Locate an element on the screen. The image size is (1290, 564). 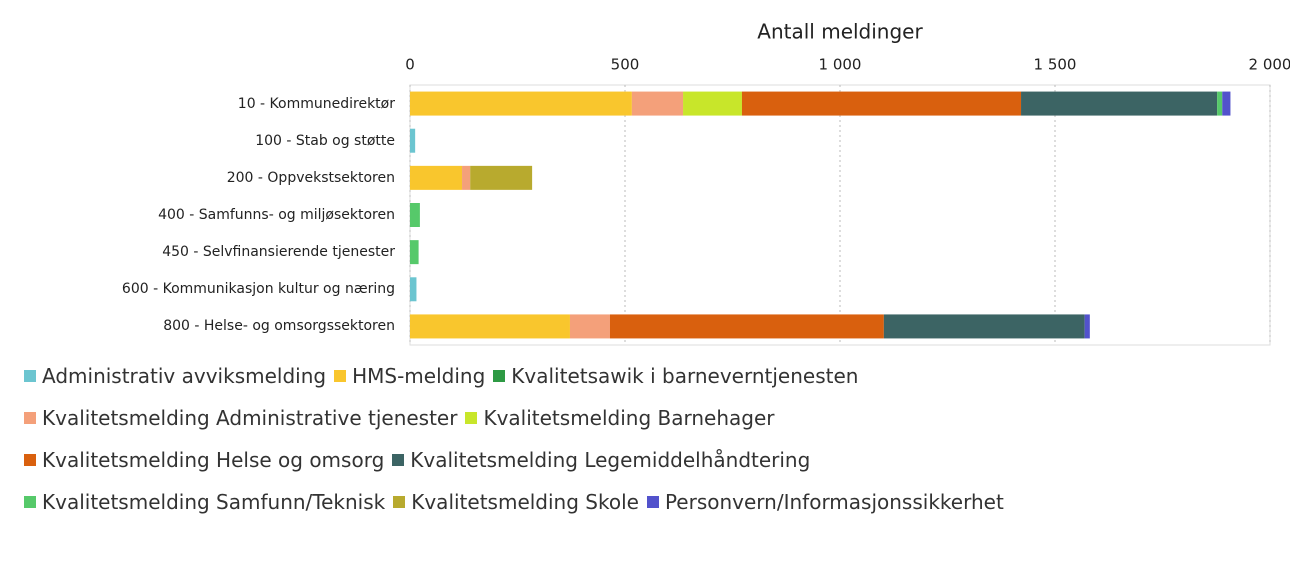
legend-item: Personvern/Informasjonssikkerhet is located at coordinates (825, 502).